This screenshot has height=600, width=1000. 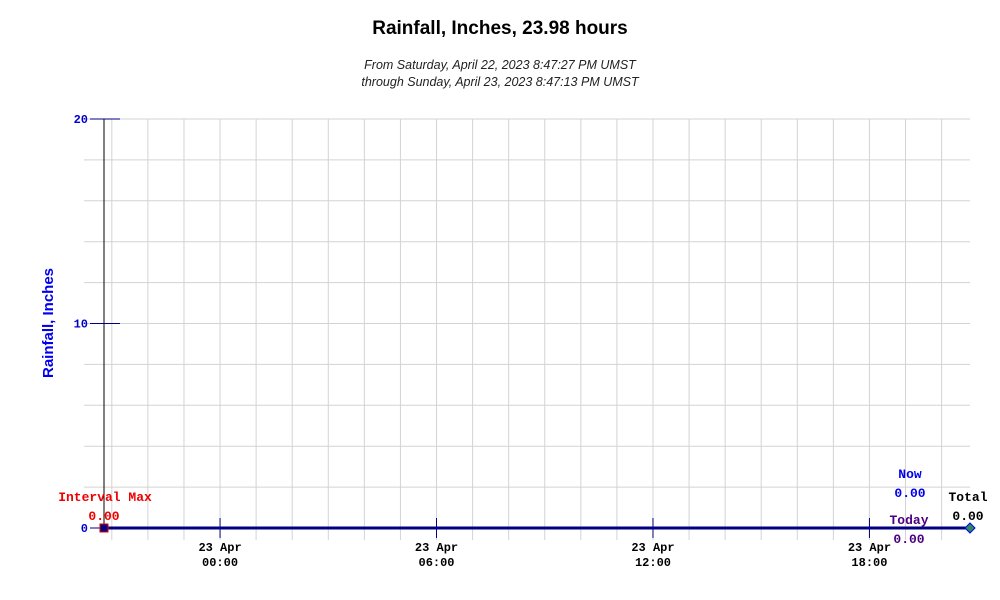 I want to click on total-label: Total, so click(x=967, y=497).